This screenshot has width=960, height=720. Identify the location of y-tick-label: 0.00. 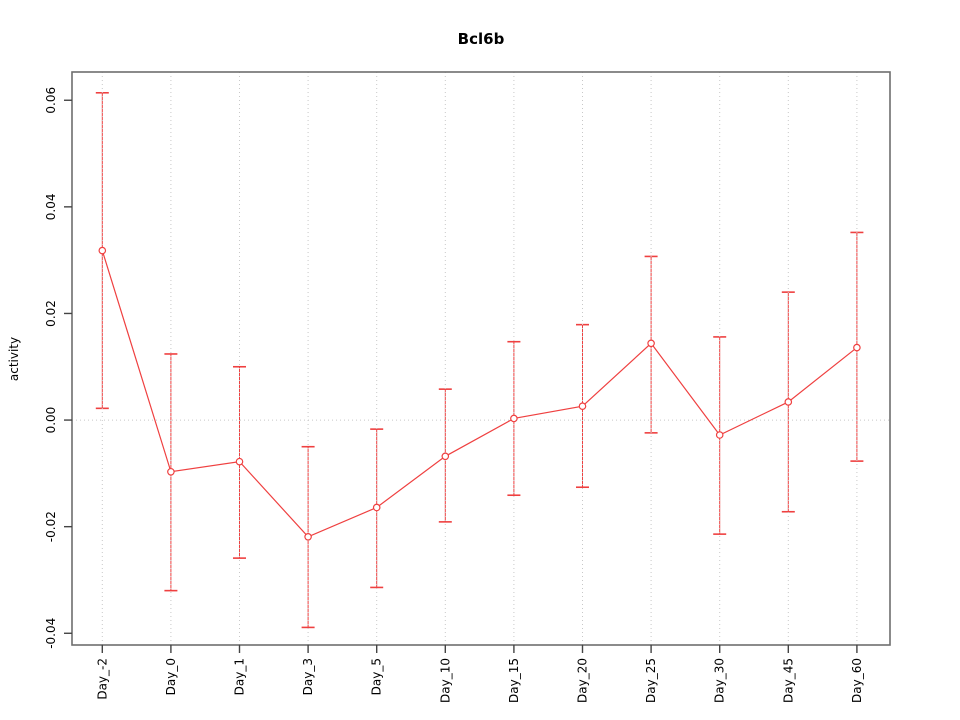
(51, 420).